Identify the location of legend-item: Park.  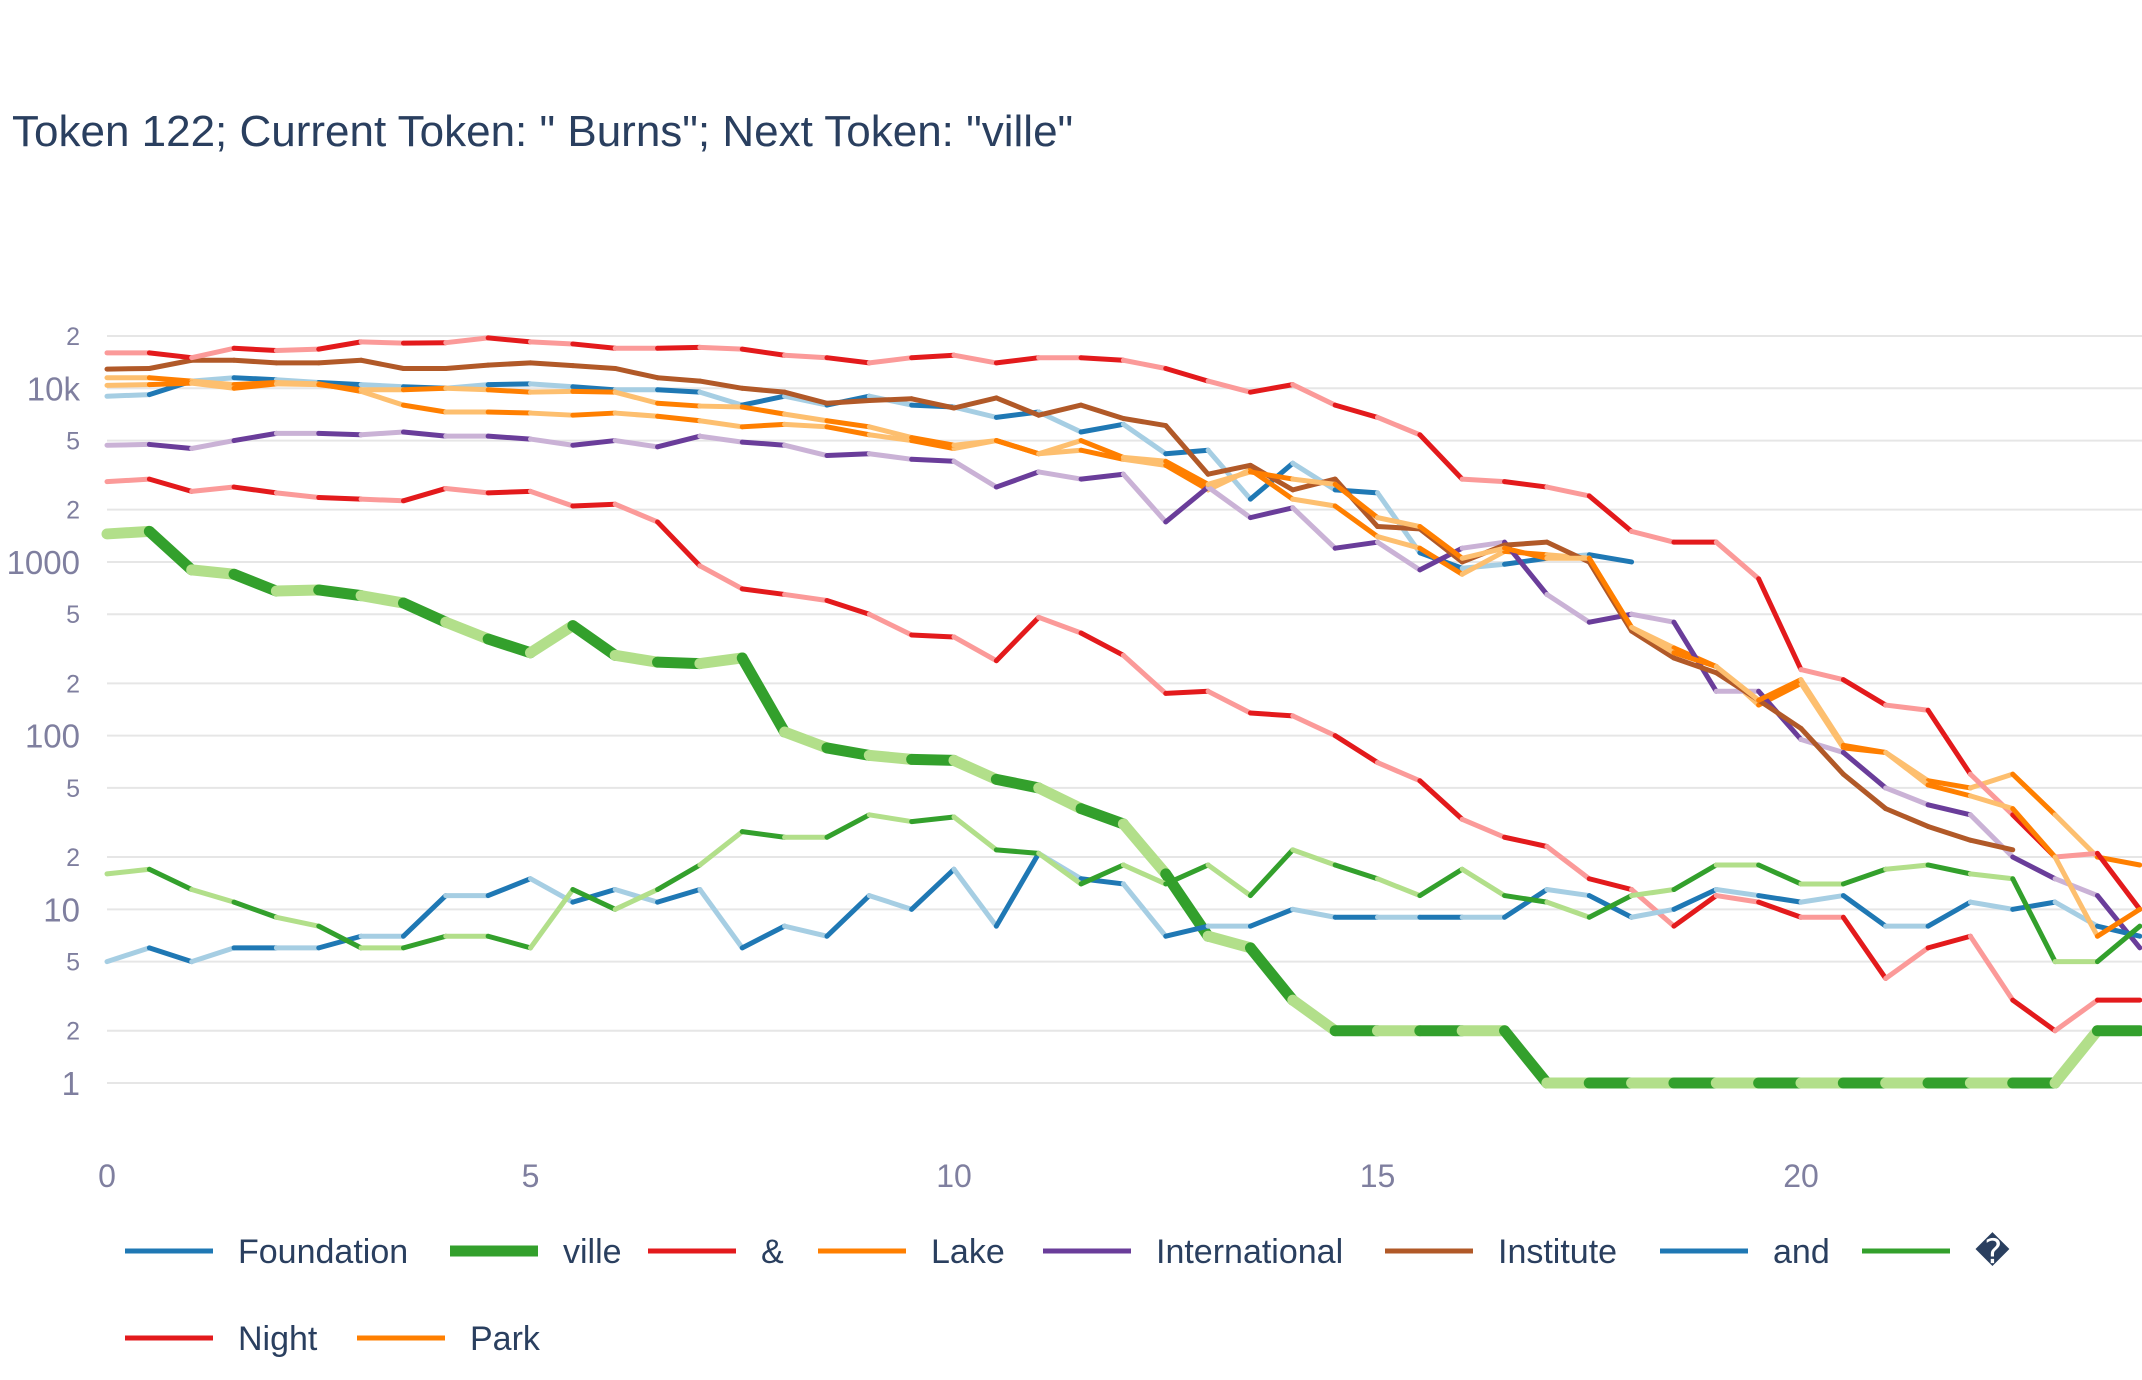
(449, 1339).